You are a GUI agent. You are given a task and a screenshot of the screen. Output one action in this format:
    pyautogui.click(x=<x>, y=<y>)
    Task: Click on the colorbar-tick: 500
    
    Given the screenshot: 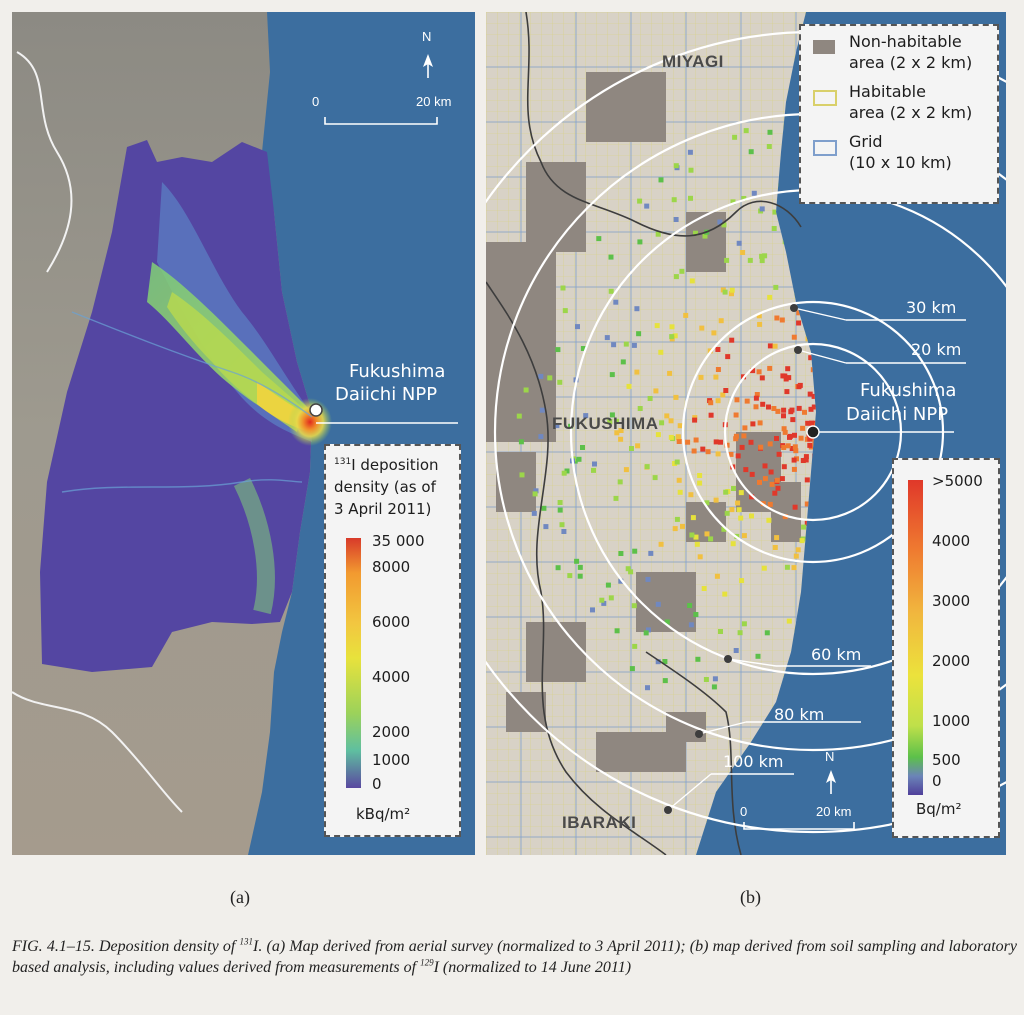 What is the action you would take?
    pyautogui.click(x=946, y=760)
    